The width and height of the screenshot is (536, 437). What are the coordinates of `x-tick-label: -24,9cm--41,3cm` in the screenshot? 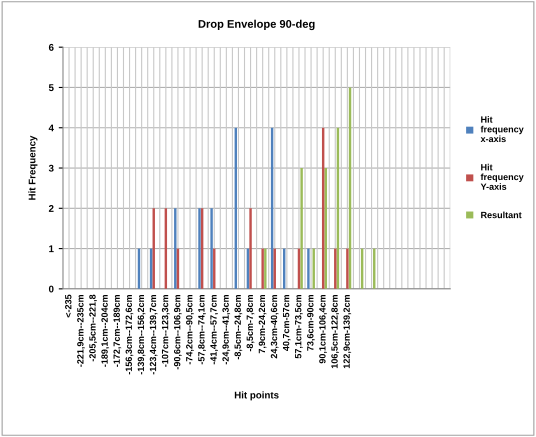 It's located at (226, 329).